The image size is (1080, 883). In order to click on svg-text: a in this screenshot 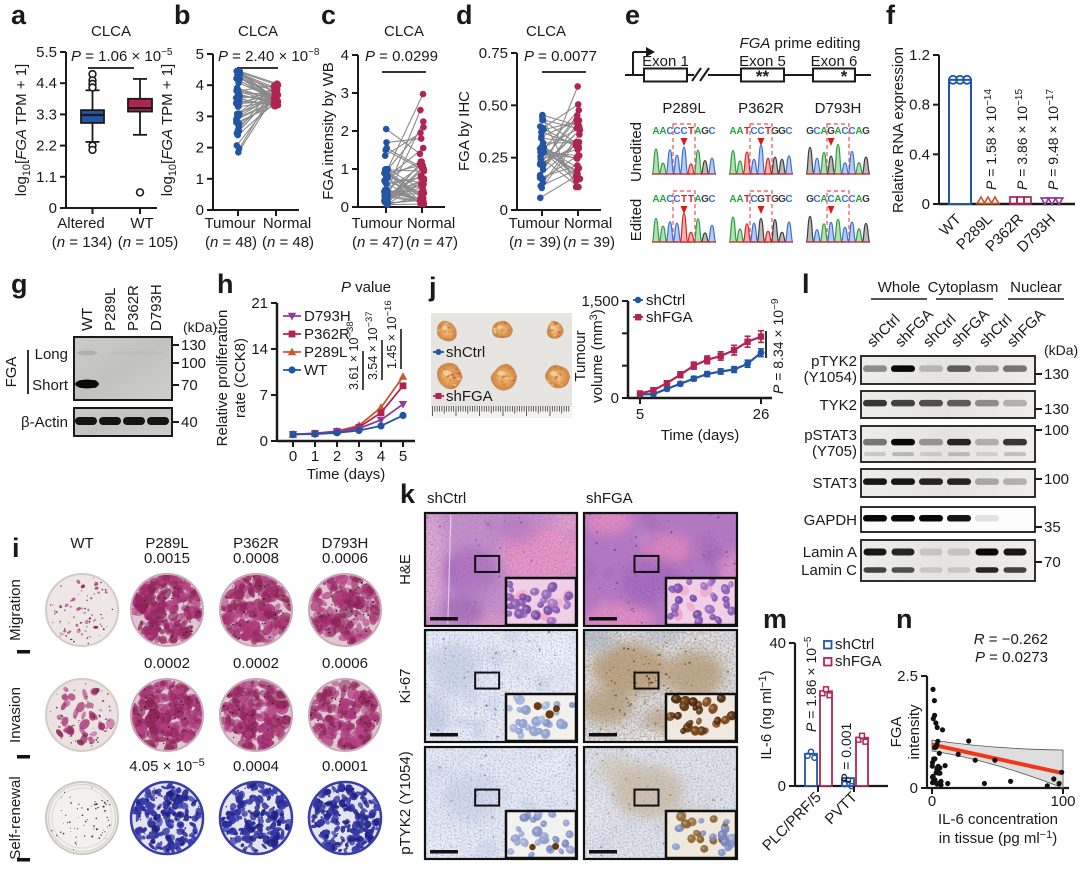, I will do `click(19, 15)`.